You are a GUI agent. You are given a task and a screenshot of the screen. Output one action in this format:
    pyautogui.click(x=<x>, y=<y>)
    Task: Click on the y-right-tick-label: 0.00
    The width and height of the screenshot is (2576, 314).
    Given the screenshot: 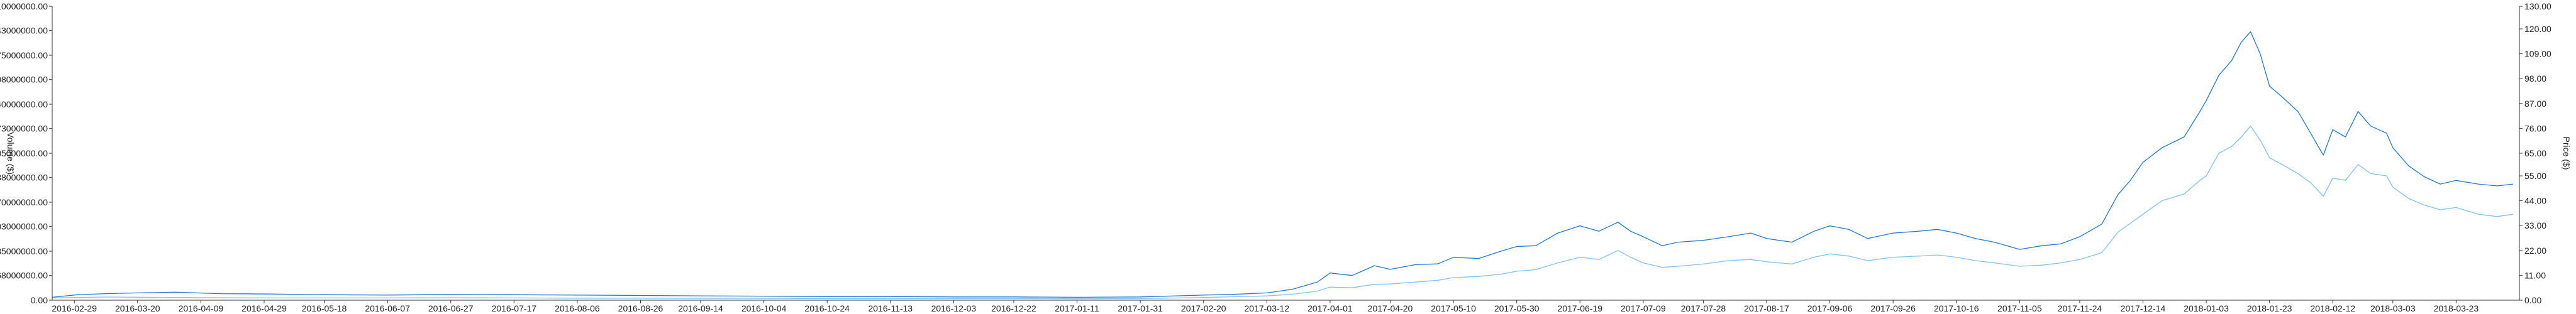 What is the action you would take?
    pyautogui.click(x=2532, y=300)
    